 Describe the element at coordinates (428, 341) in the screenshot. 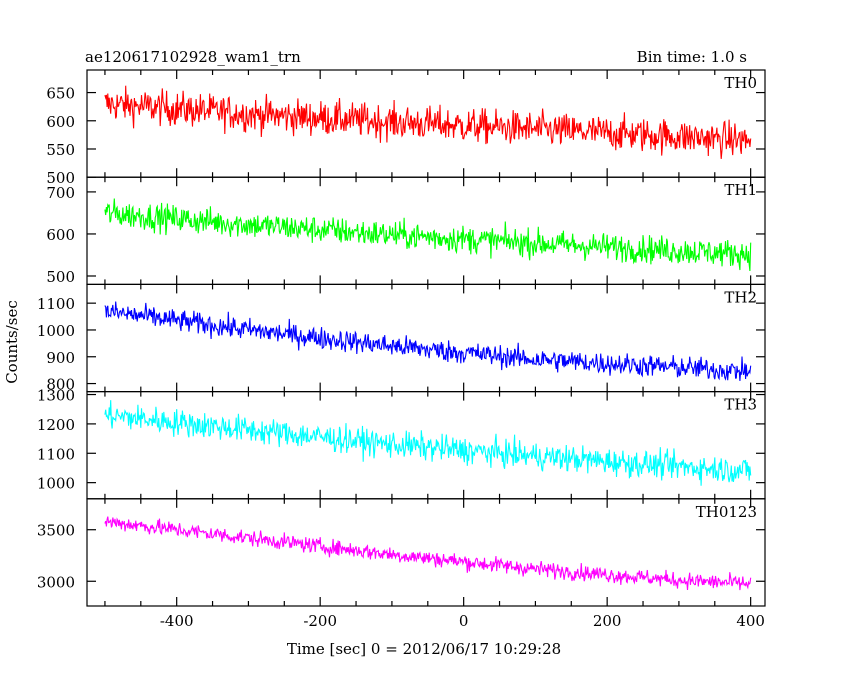

I see `series-line-th2` at that location.